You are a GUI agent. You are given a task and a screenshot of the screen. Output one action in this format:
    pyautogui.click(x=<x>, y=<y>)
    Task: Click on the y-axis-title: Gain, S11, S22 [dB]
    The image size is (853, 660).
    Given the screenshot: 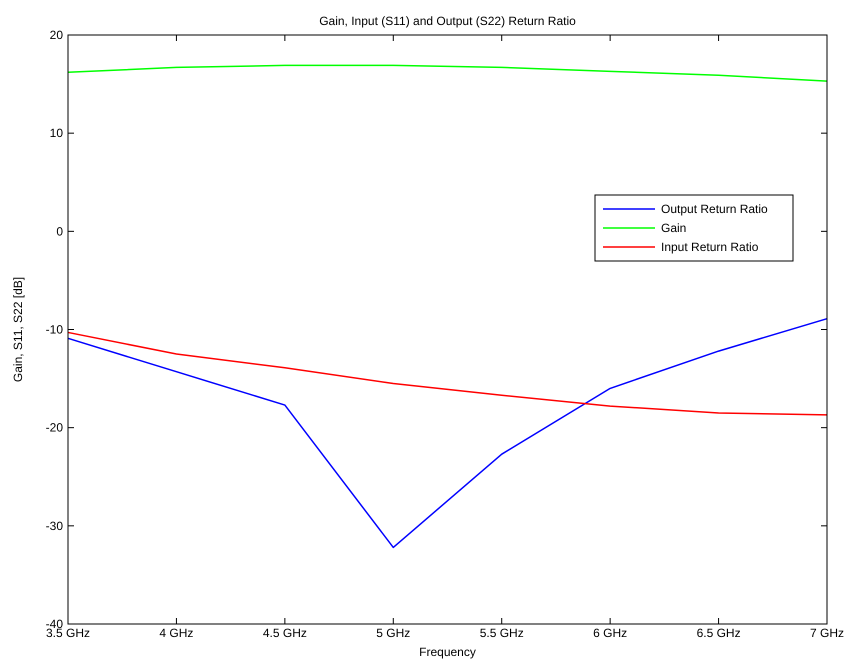 What is the action you would take?
    pyautogui.click(x=18, y=329)
    